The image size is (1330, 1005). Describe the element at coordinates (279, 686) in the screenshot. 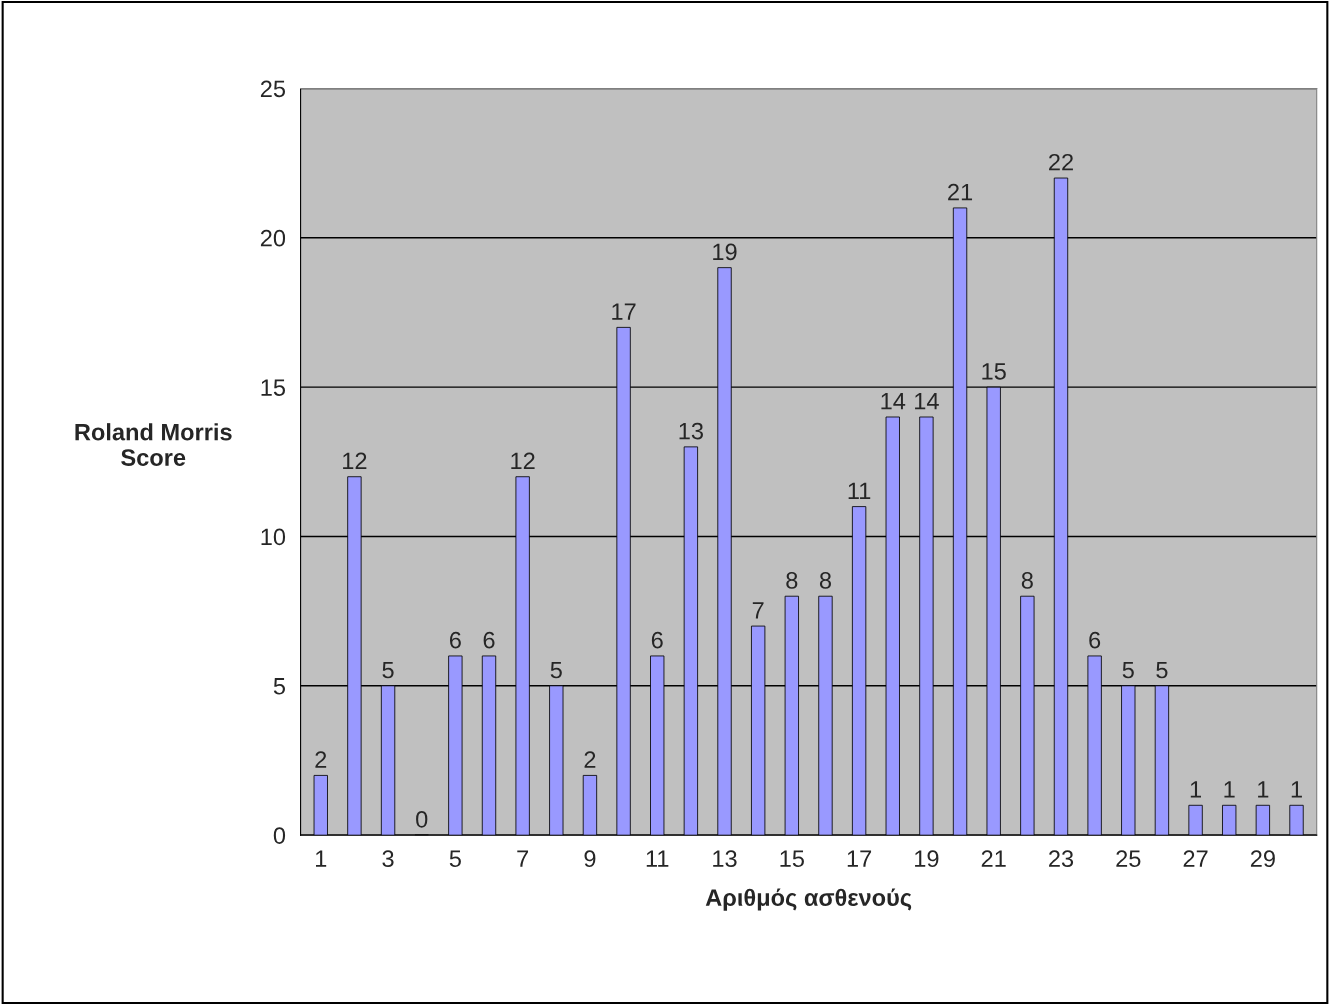

I see `y-tick-label: 5` at that location.